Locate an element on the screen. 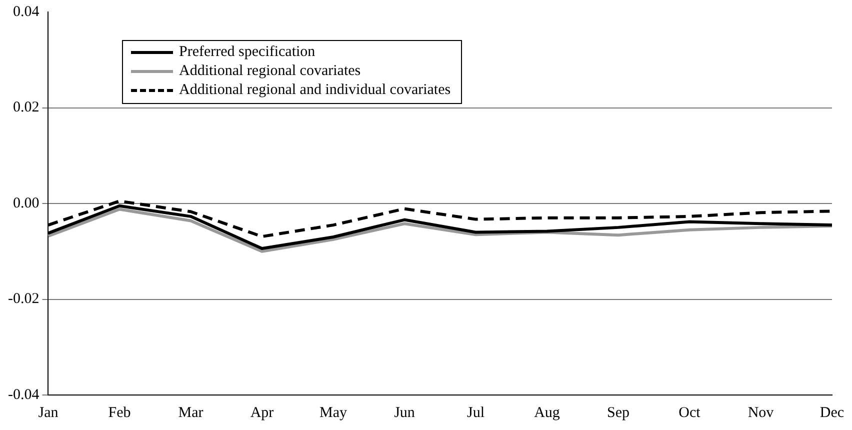 This screenshot has width=852, height=430. legend-label: Additional regional covariates is located at coordinates (270, 71).